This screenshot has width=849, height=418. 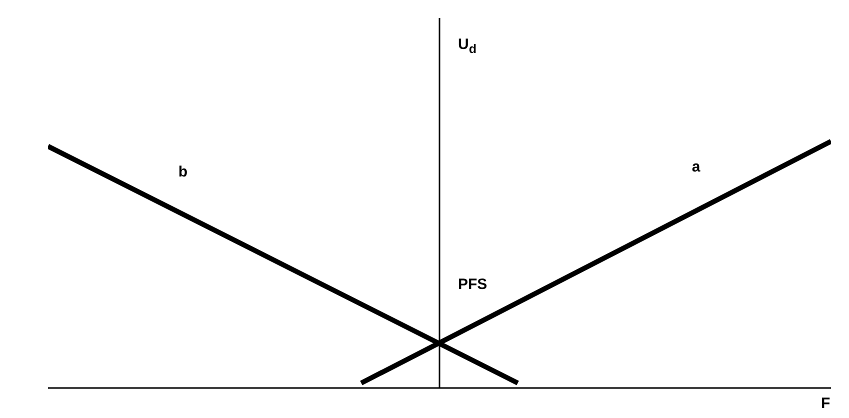 I want to click on series-label: b, so click(x=183, y=171).